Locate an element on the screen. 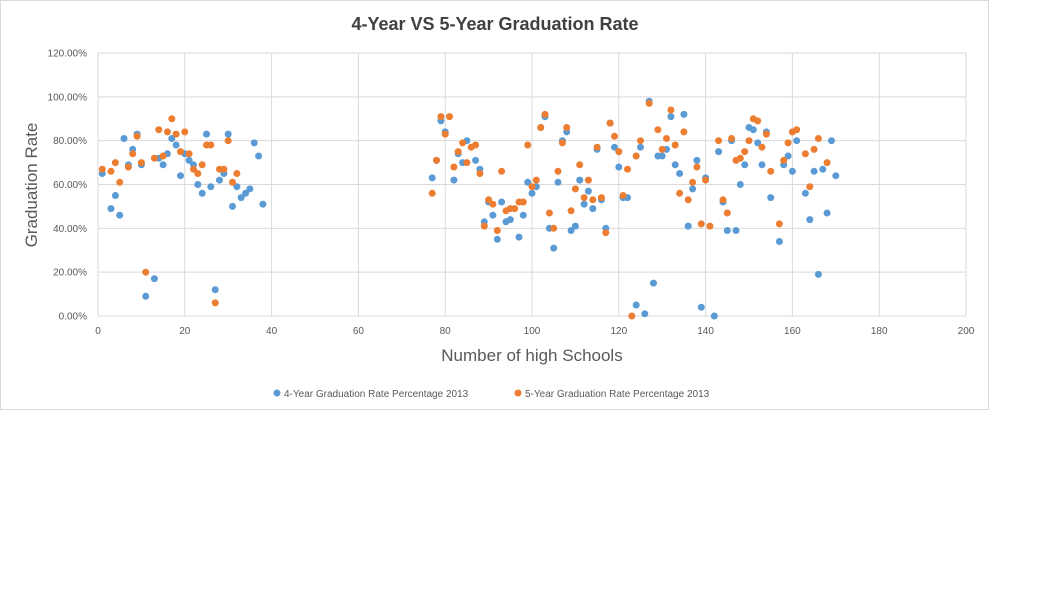 The image size is (1064, 605). x-tick-label: 160 is located at coordinates (792, 331).